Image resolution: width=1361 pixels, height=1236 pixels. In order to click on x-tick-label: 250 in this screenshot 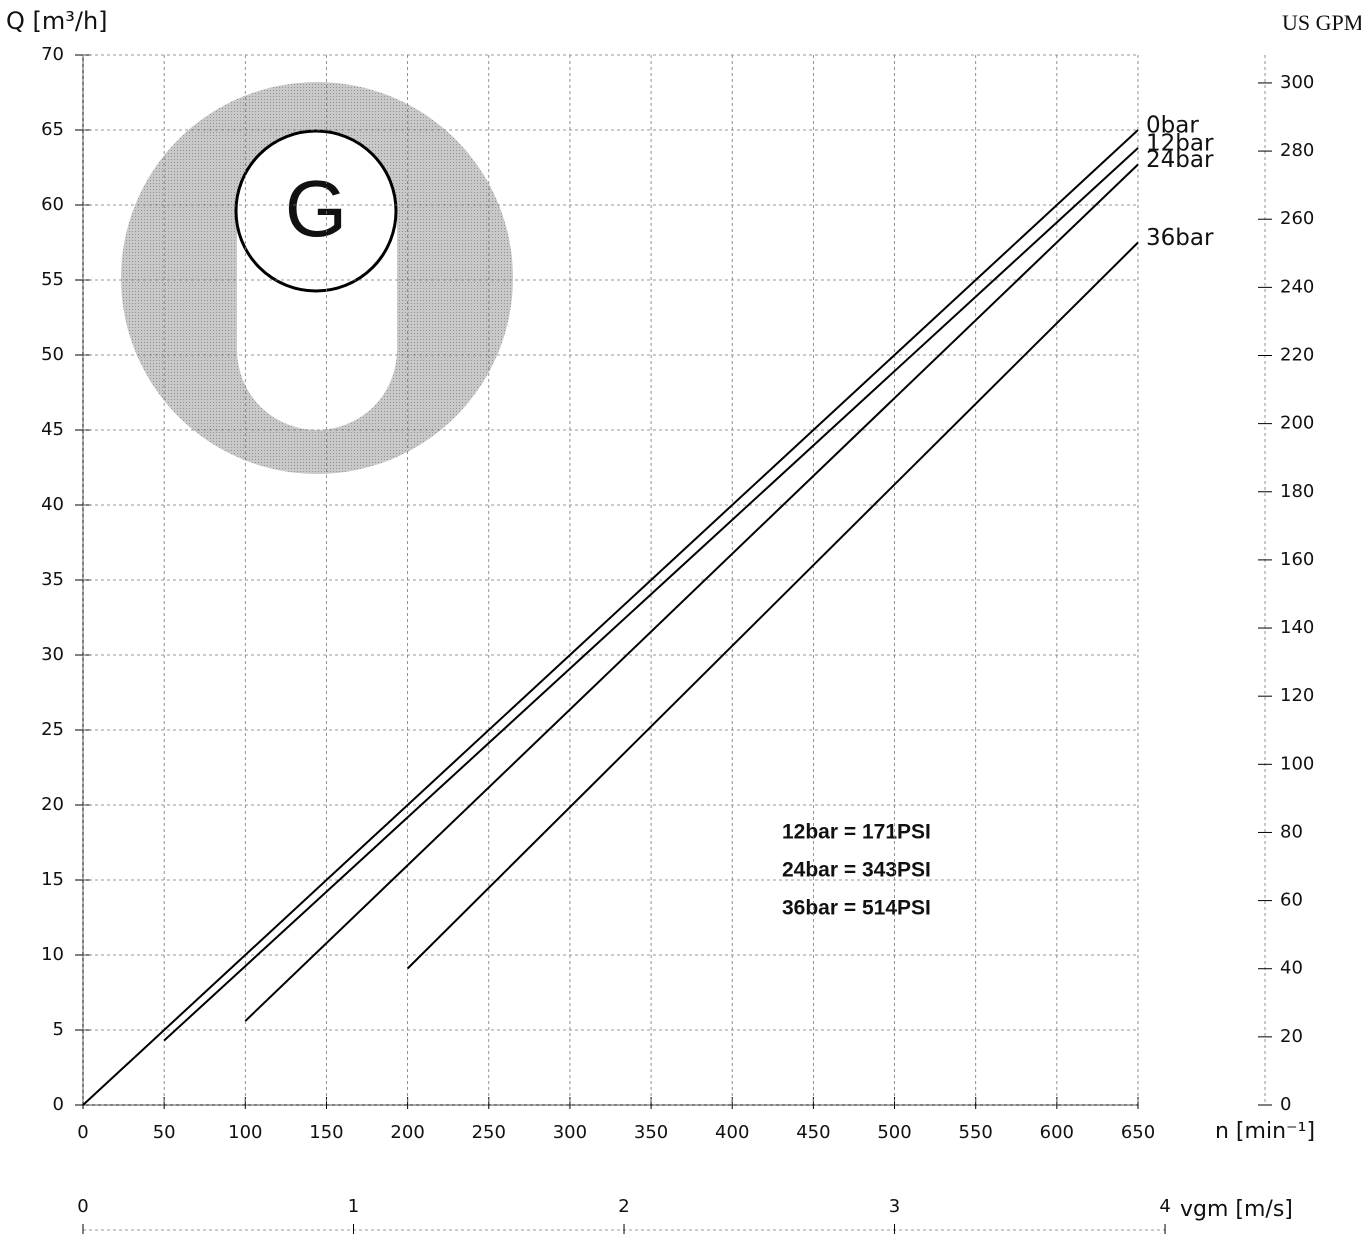, I will do `click(489, 1132)`.